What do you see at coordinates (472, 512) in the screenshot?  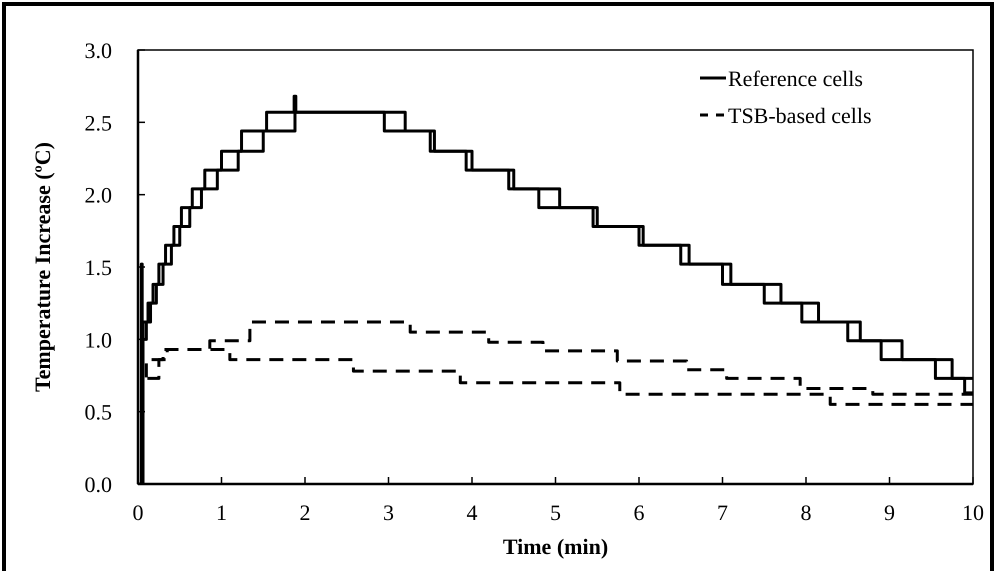 I see `x-tick-label: 4` at bounding box center [472, 512].